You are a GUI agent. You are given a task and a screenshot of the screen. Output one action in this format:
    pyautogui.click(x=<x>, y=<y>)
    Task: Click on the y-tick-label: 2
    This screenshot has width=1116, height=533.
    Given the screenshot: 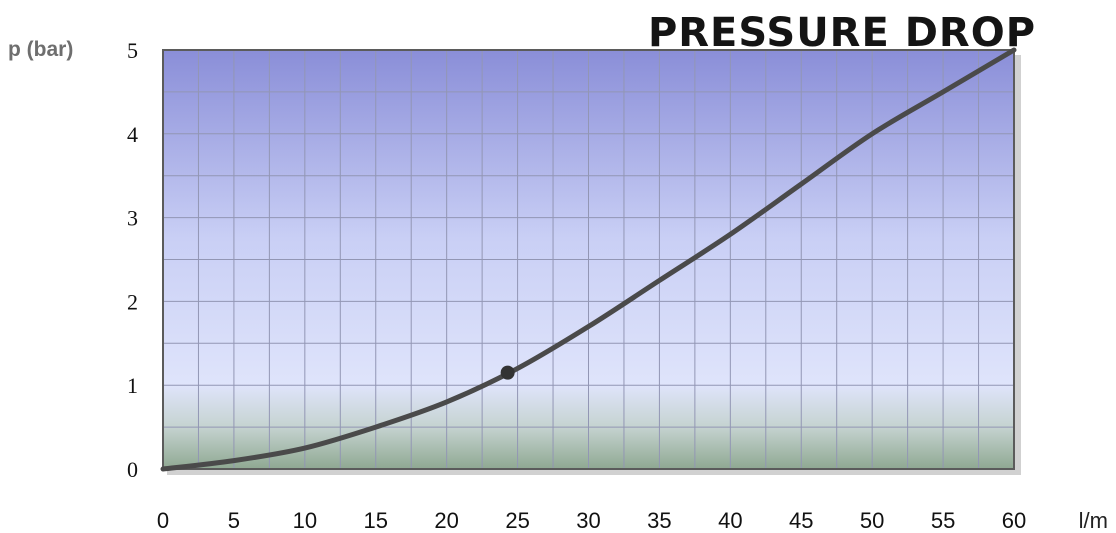 What is the action you would take?
    pyautogui.click(x=132, y=301)
    